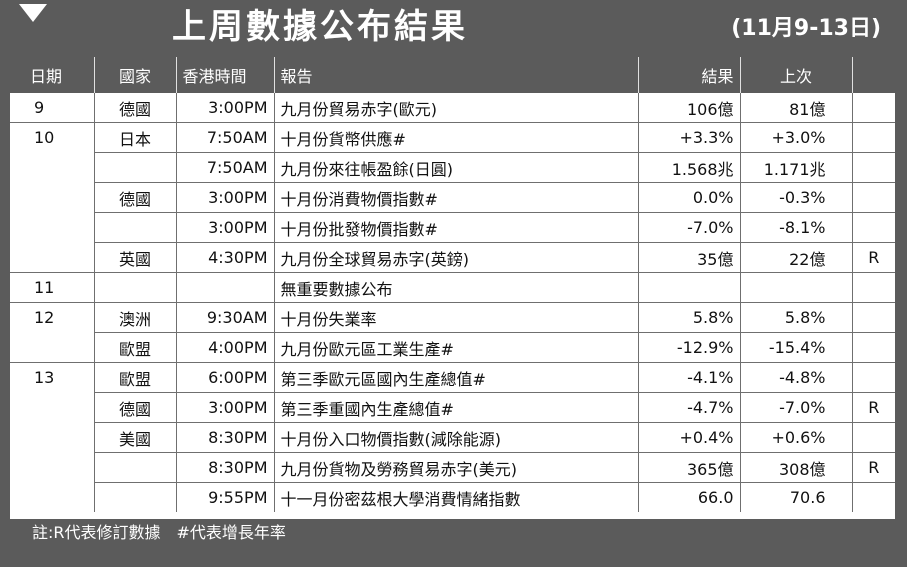 The width and height of the screenshot is (907, 567). I want to click on country-cell: 英國, so click(134, 257).